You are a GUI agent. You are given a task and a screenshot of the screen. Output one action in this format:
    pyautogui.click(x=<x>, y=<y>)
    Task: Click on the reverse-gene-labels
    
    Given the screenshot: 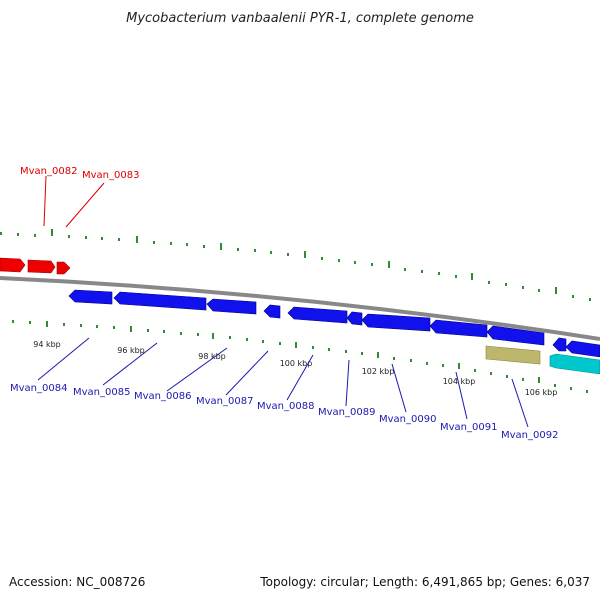 What is the action you would take?
    pyautogui.click(x=283, y=382)
    